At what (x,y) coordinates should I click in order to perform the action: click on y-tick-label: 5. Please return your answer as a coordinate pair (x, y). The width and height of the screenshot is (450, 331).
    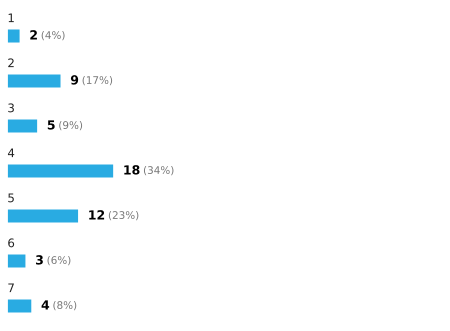
    Looking at the image, I should click on (11, 198).